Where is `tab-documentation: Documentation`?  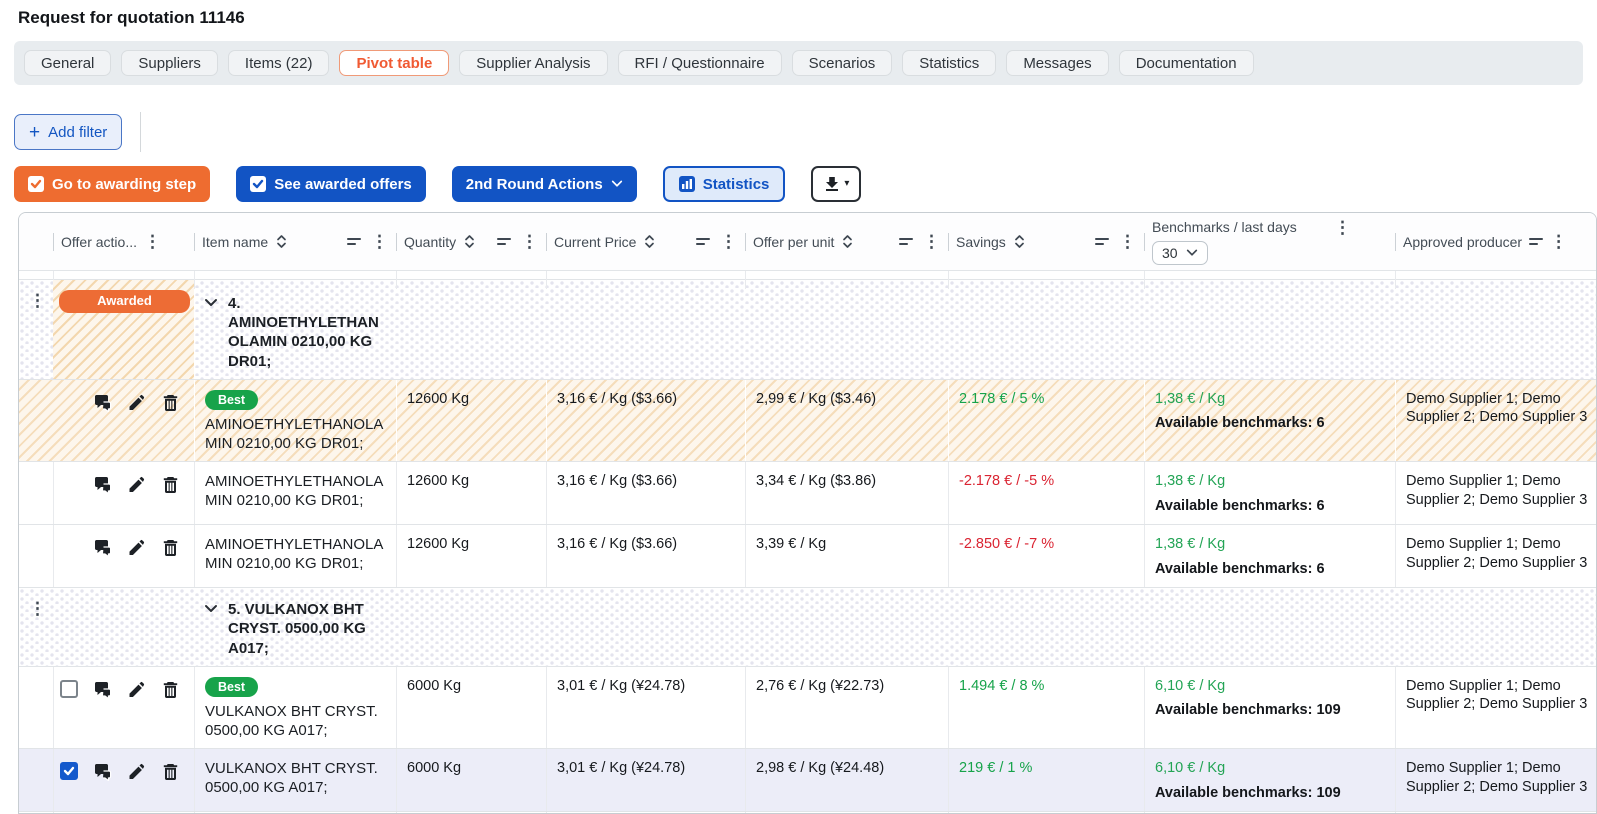
tab-documentation: Documentation is located at coordinates (1186, 63).